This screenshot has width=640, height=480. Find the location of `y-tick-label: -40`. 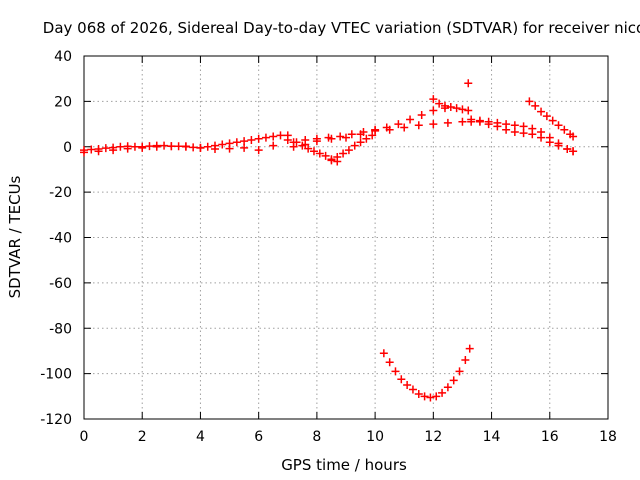

y-tick-label: -40 is located at coordinates (60, 239).